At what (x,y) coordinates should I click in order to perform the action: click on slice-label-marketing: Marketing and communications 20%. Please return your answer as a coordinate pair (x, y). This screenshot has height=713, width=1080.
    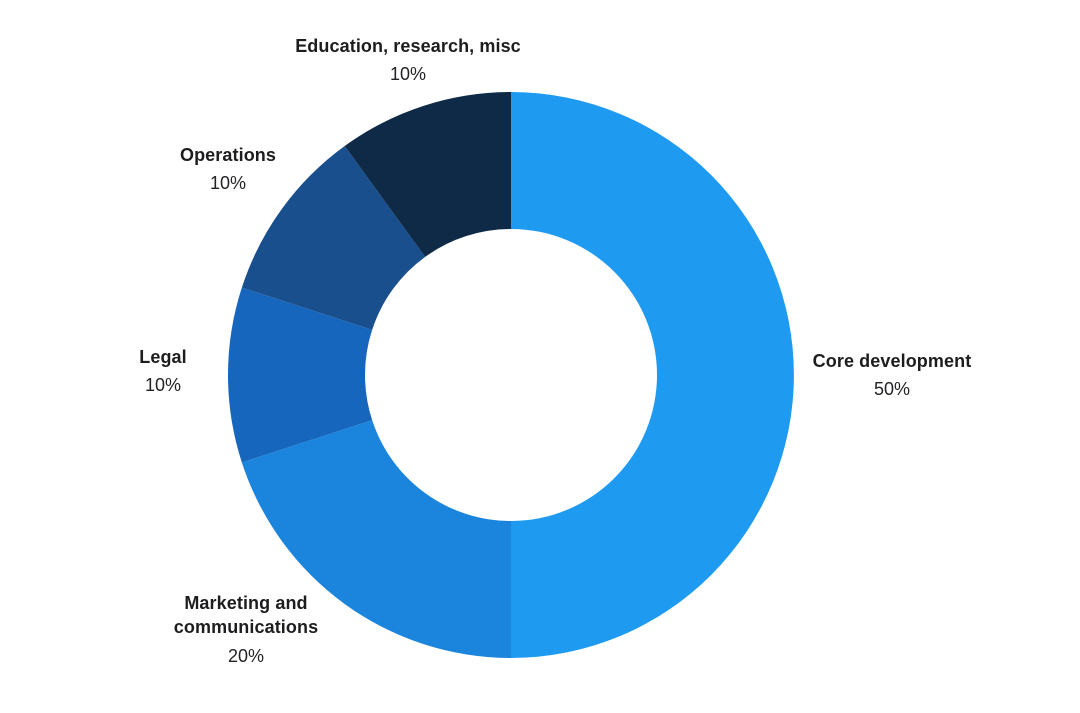
    Looking at the image, I should click on (246, 629).